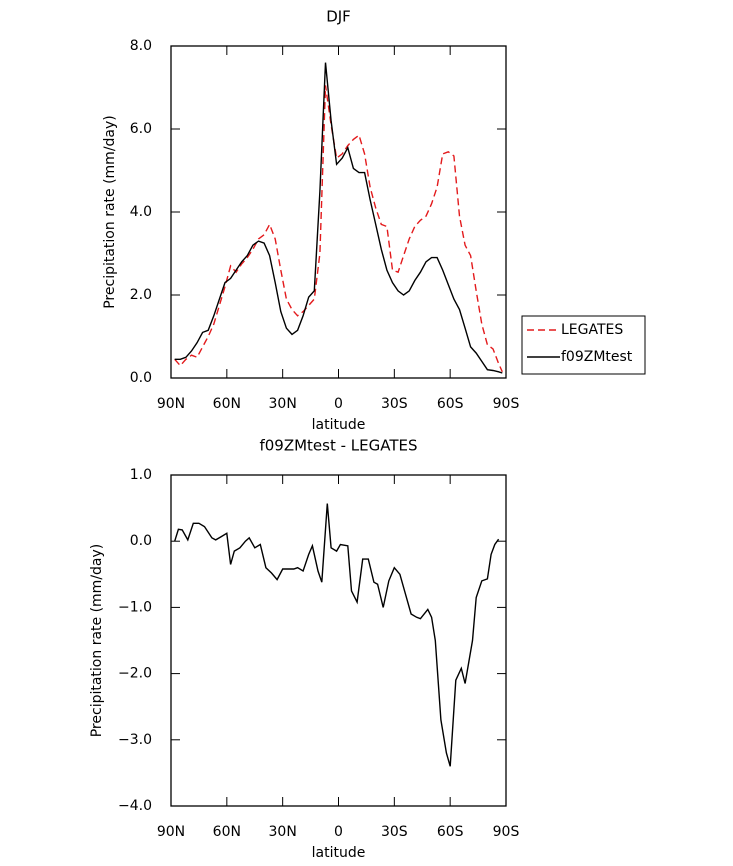 This screenshot has width=733, height=866. What do you see at coordinates (135, 607) in the screenshot?
I see `y-tick-label: −1.0` at bounding box center [135, 607].